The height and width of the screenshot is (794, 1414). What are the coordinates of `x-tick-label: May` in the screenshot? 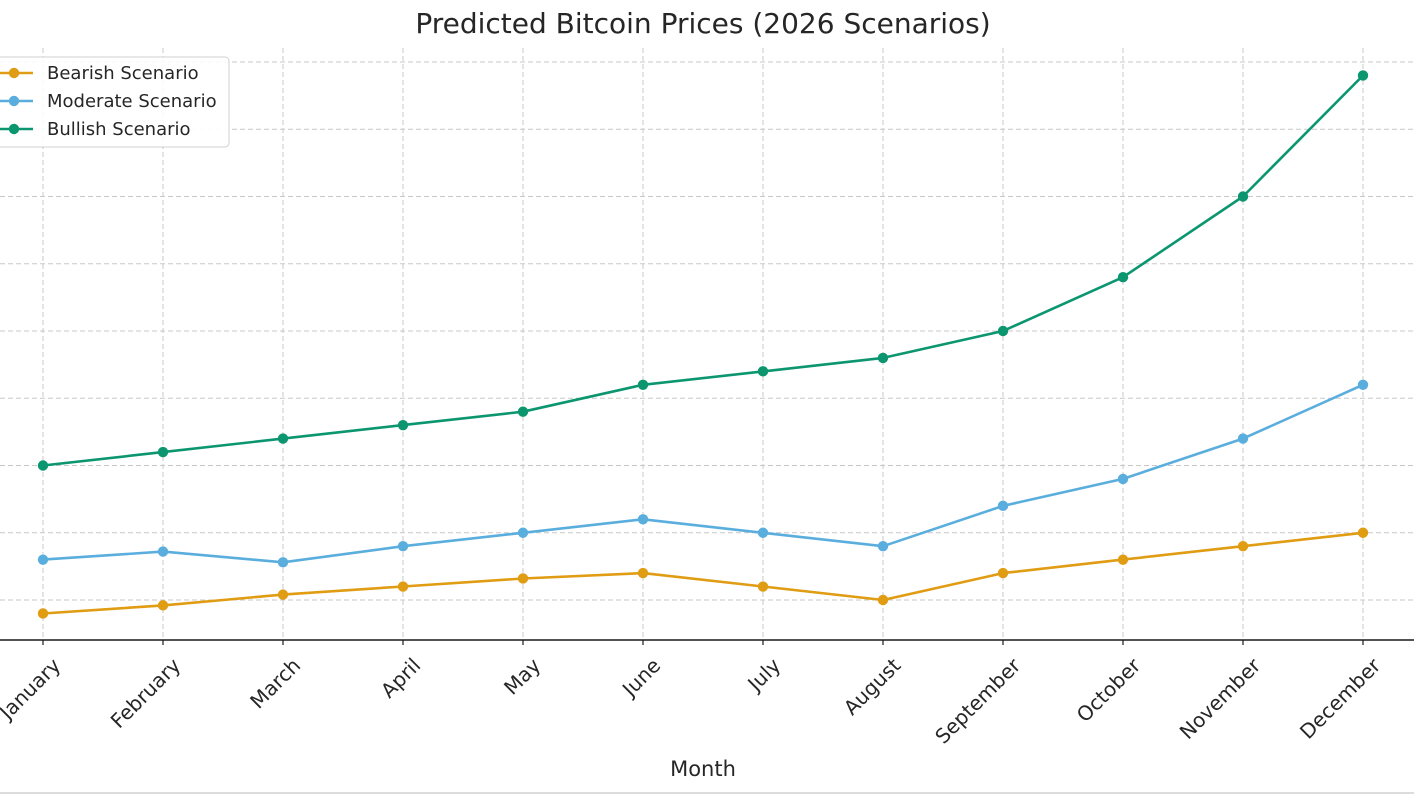 It's located at (522, 676).